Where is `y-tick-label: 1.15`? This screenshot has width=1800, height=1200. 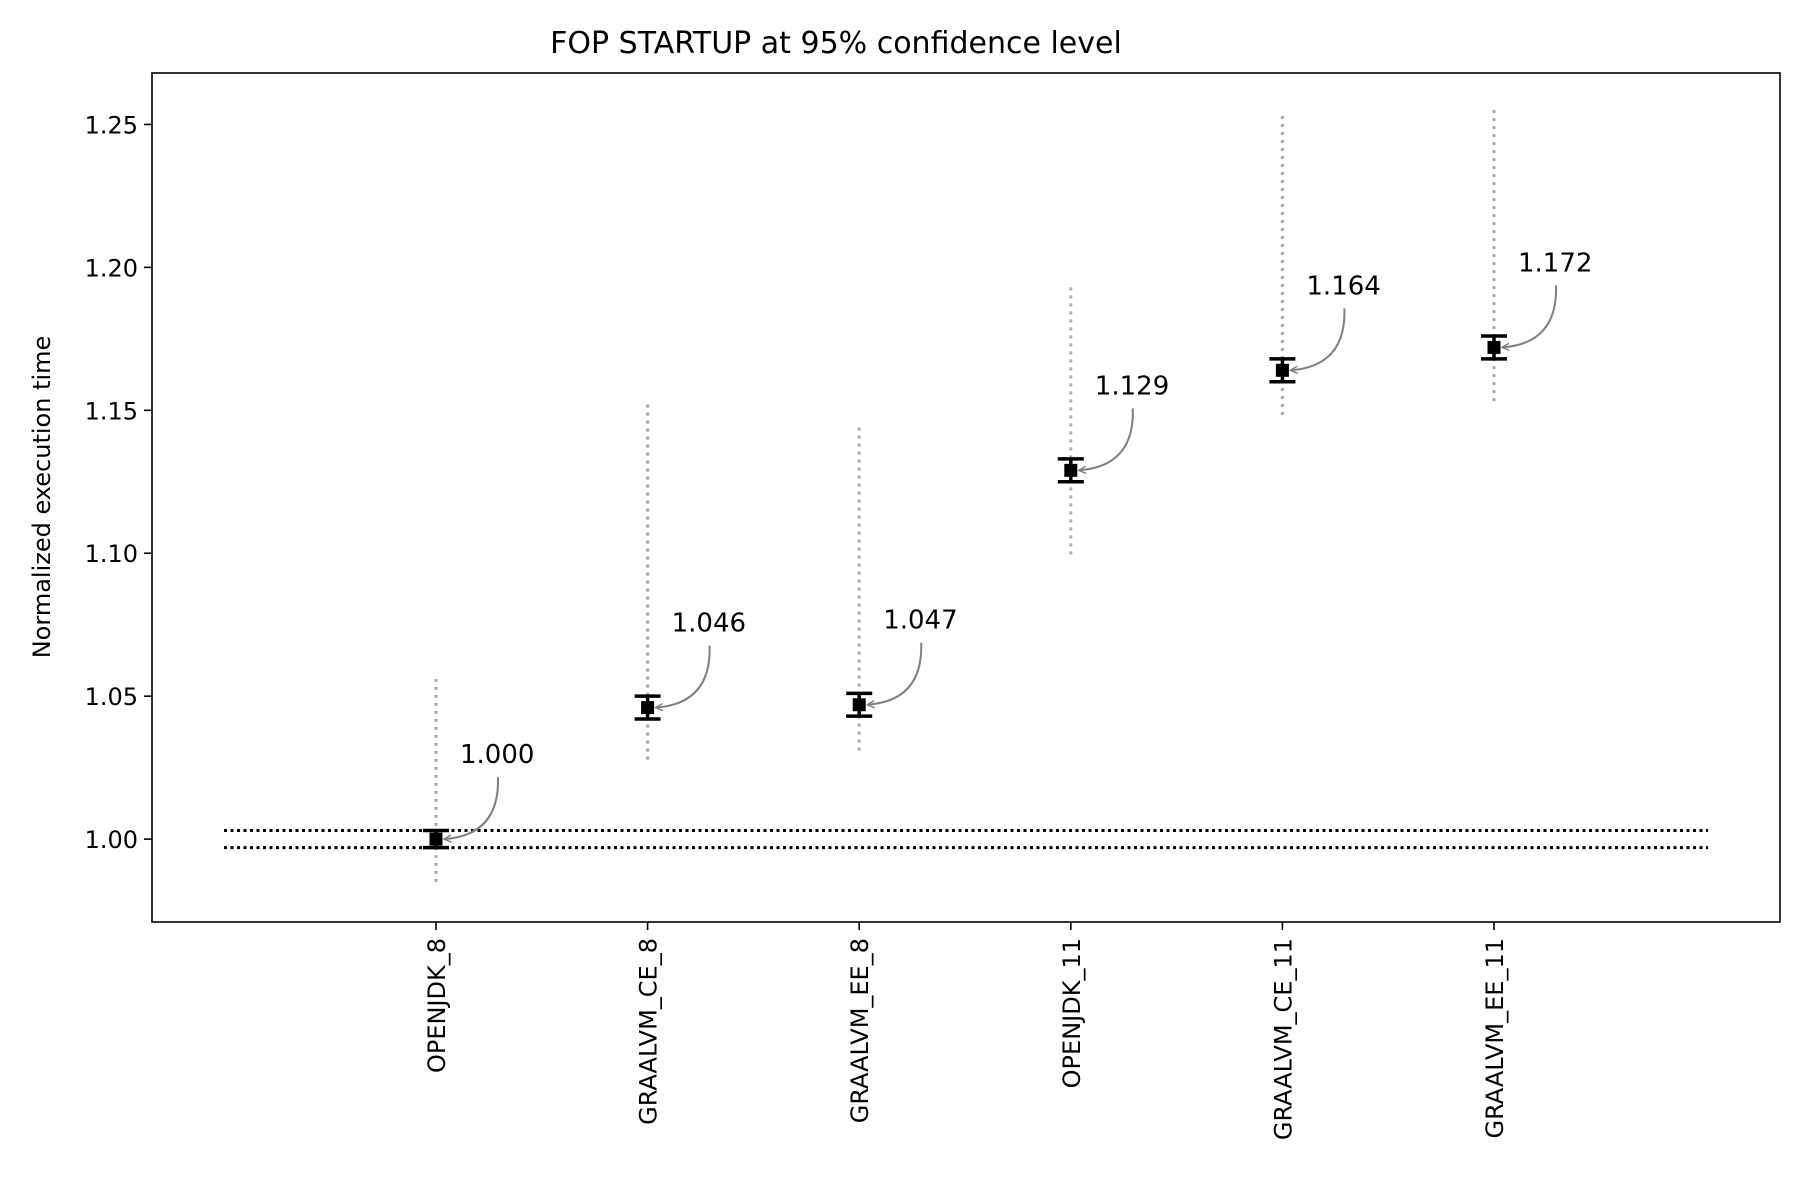
y-tick-label: 1.15 is located at coordinates (111, 411).